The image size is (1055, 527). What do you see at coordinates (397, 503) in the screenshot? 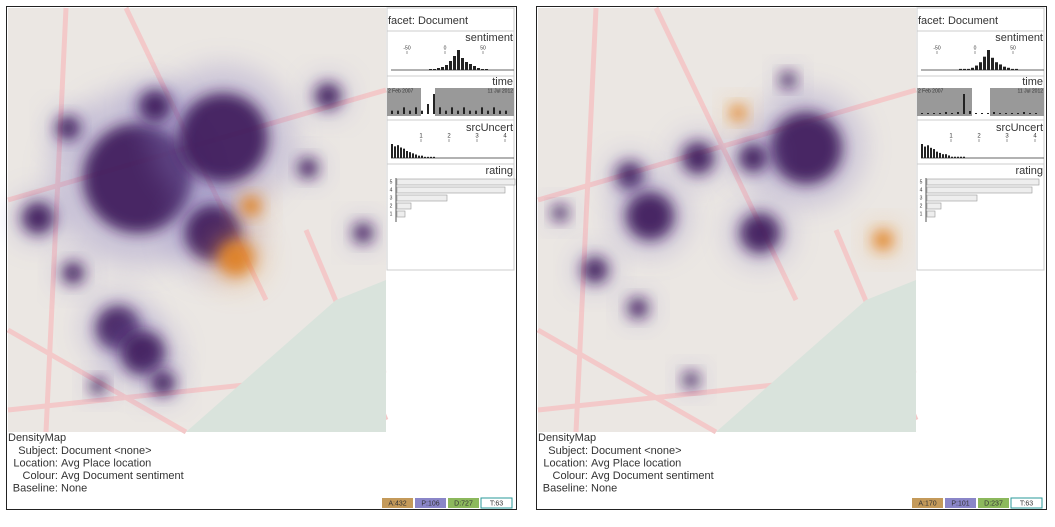
I see `count-badge-label: A:432` at bounding box center [397, 503].